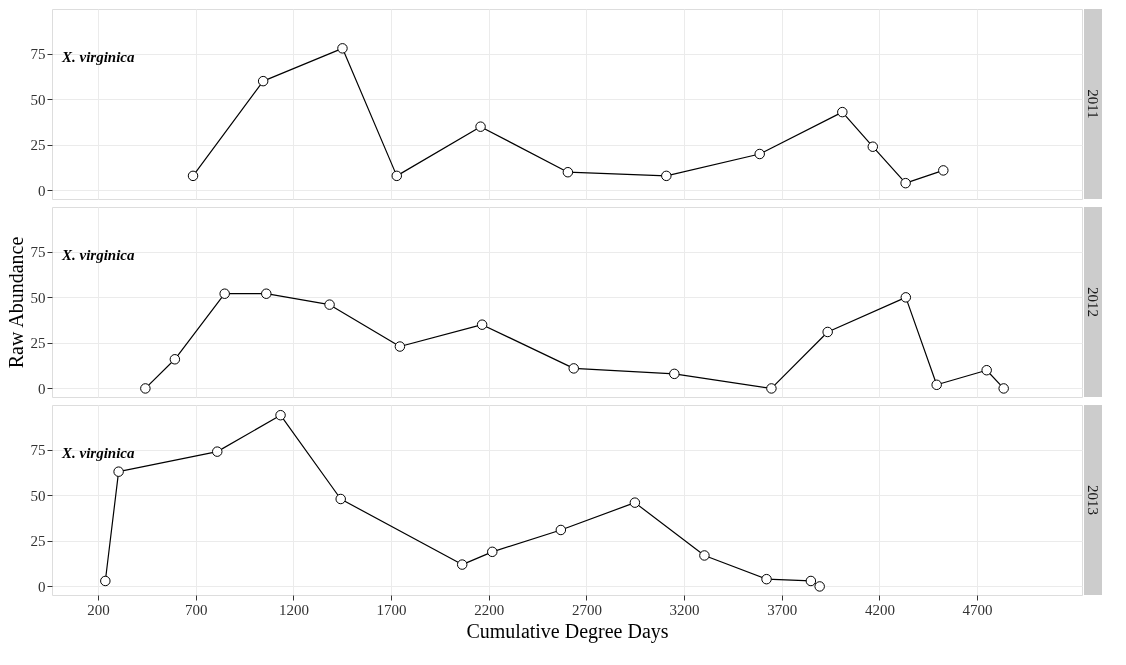 This screenshot has height=665, width=1126. I want to click on x-tick-label: 4700, so click(977, 609).